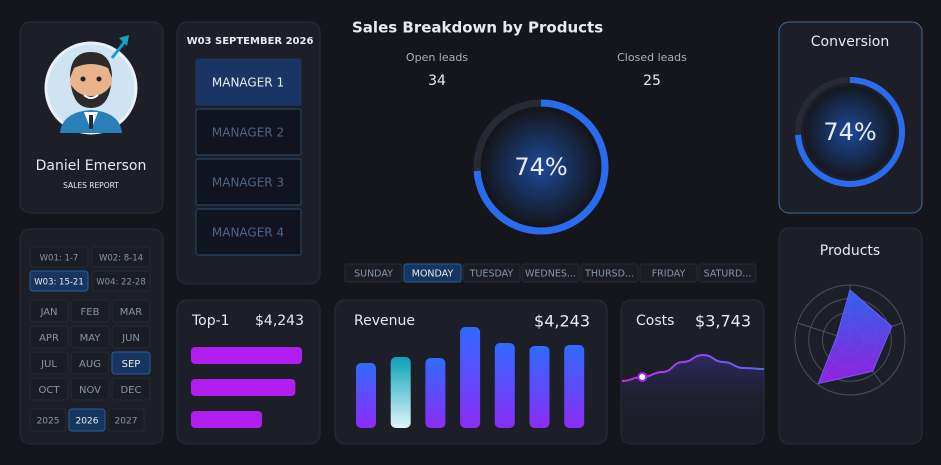 This screenshot has width=941, height=465. I want to click on costs-marker, so click(642, 377).